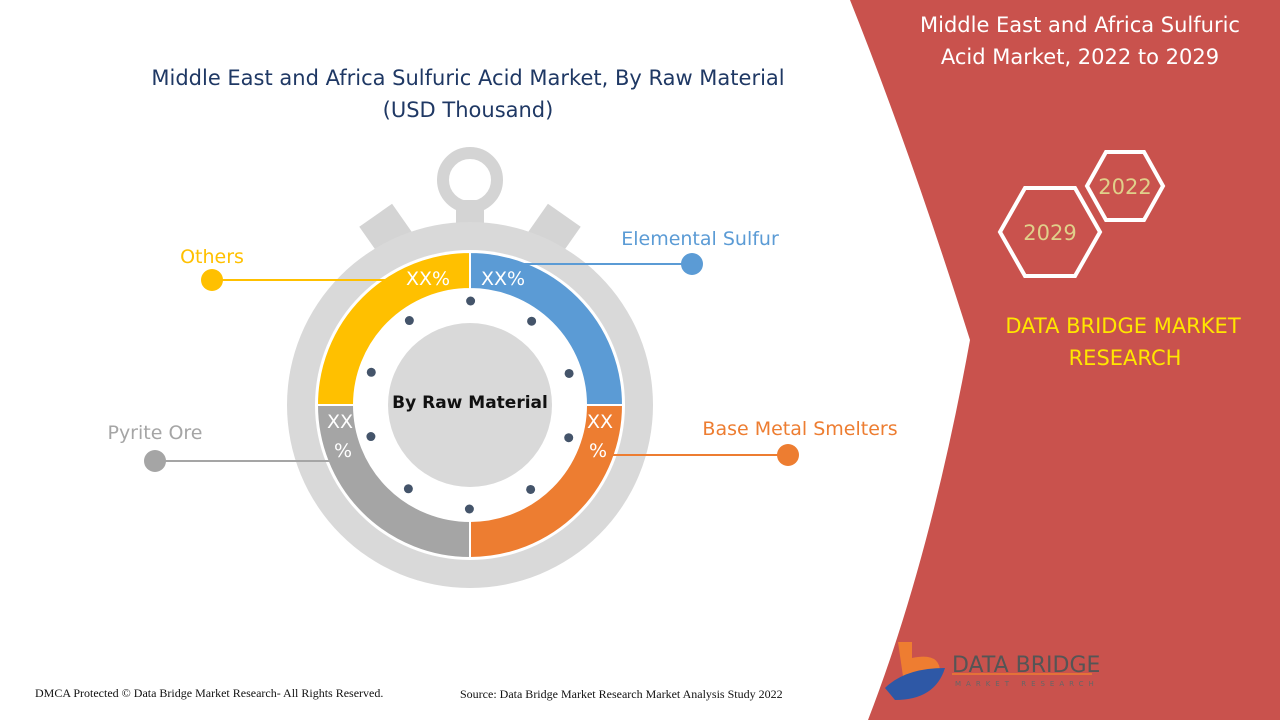  I want to click on brand-line1: DATA BRIDGE MARKET, so click(1122, 326).